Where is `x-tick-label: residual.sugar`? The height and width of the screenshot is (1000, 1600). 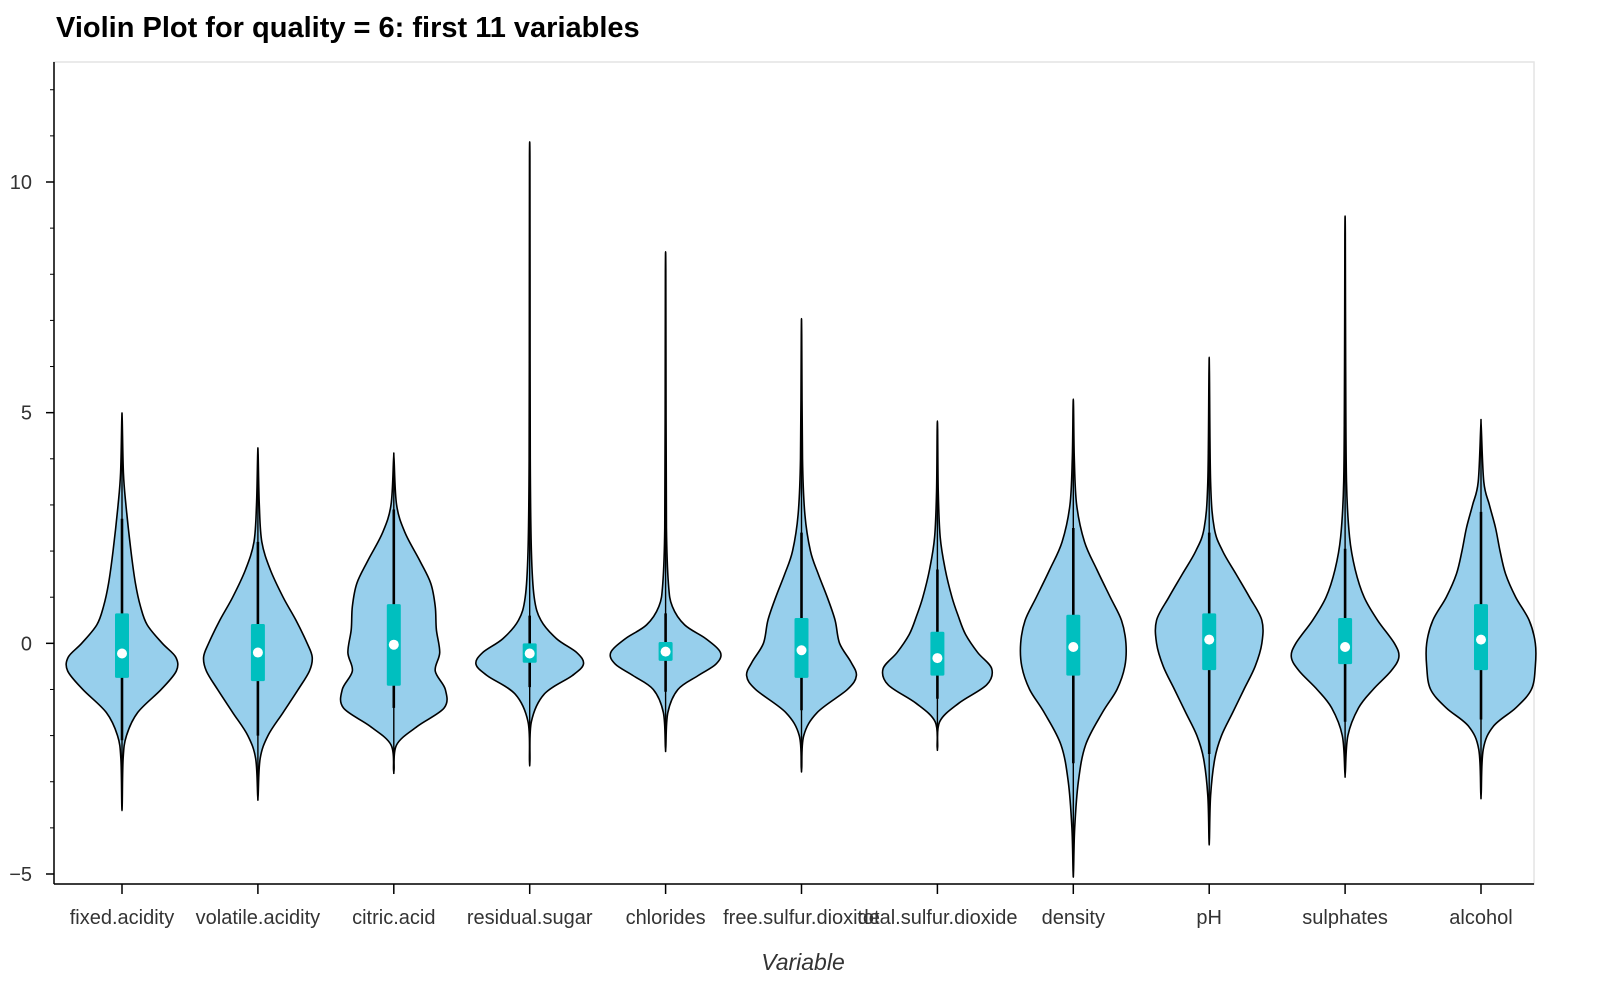
x-tick-label: residual.sugar is located at coordinates (530, 918).